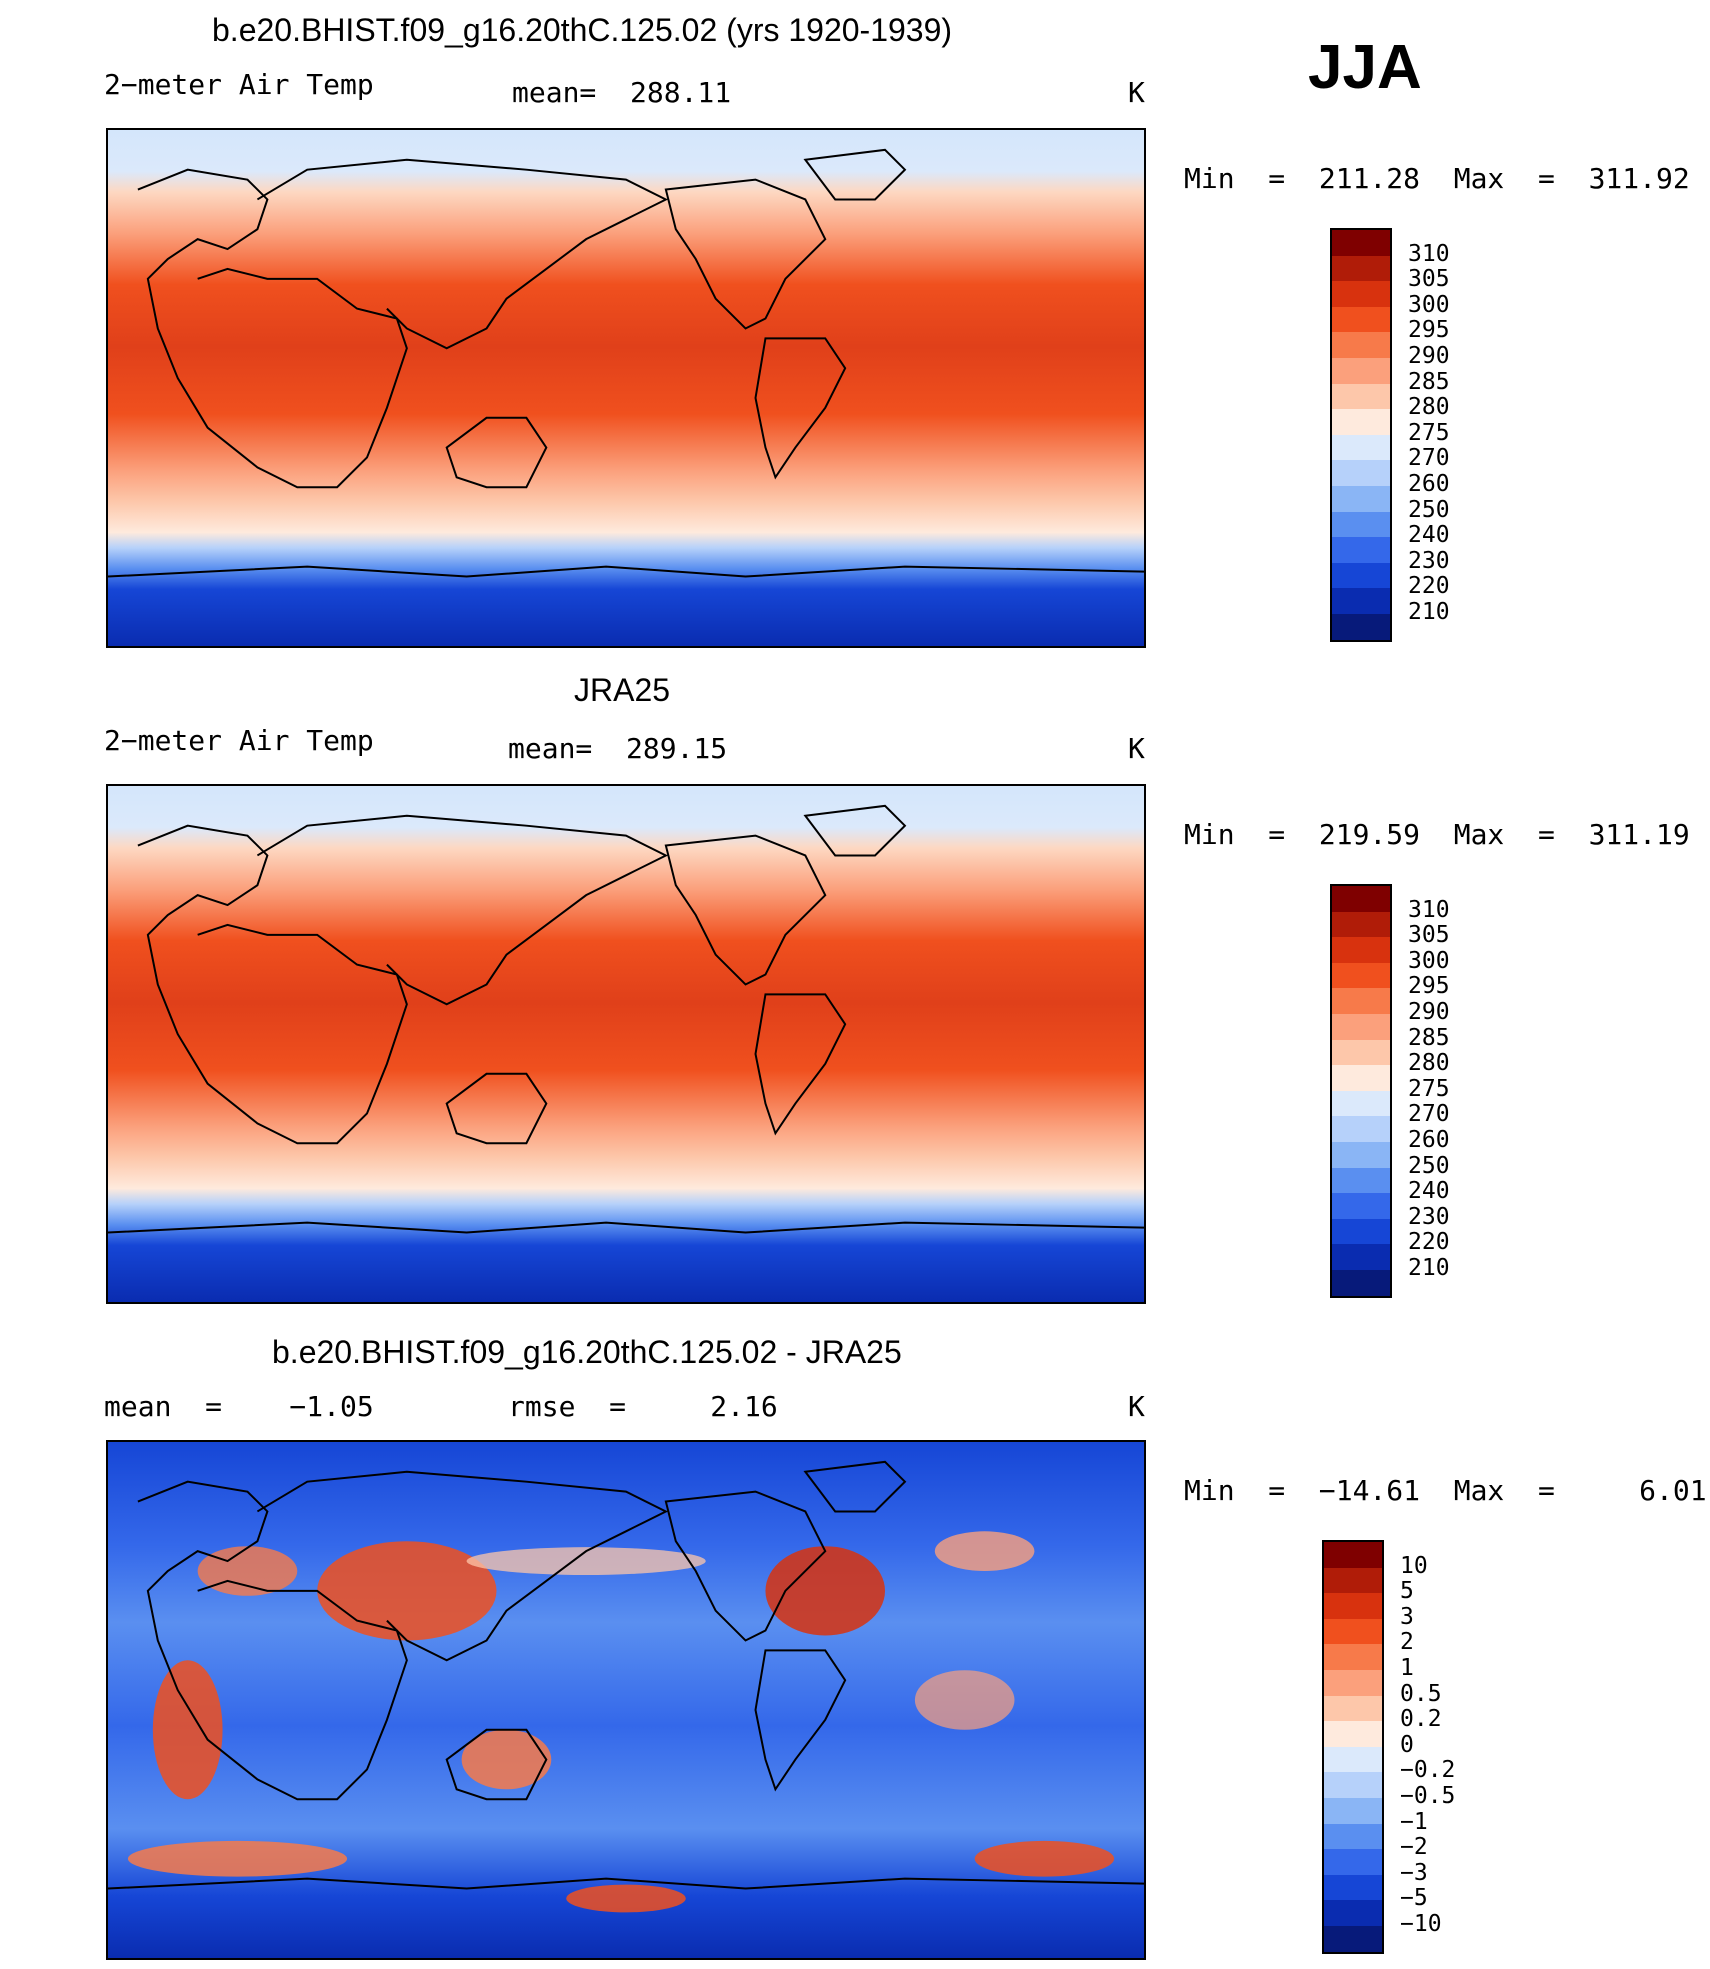 The width and height of the screenshot is (1710, 1969). I want to click on colorbar-label: 0.5, so click(1421, 1693).